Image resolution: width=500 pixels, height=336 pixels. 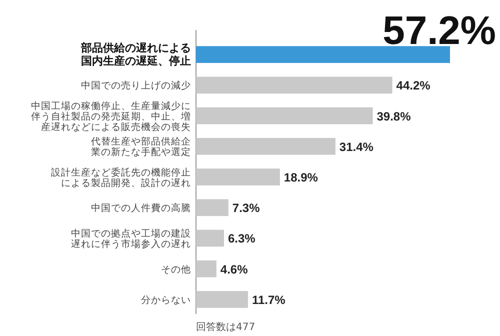 What do you see at coordinates (131, 238) in the screenshot?
I see `y-tick-label: 中国での拠点や工場の建設遅れに伴う市場参入の遅れ` at bounding box center [131, 238].